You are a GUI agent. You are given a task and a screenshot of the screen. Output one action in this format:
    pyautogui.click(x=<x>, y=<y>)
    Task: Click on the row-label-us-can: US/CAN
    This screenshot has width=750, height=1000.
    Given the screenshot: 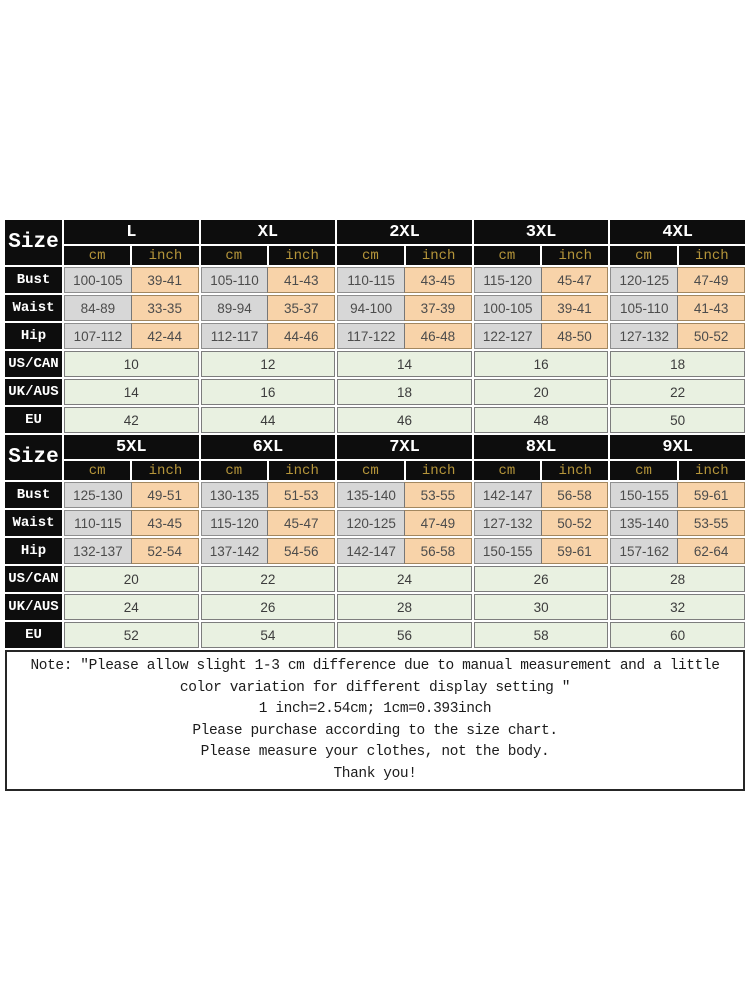 What is the action you would take?
    pyautogui.click(x=33, y=579)
    